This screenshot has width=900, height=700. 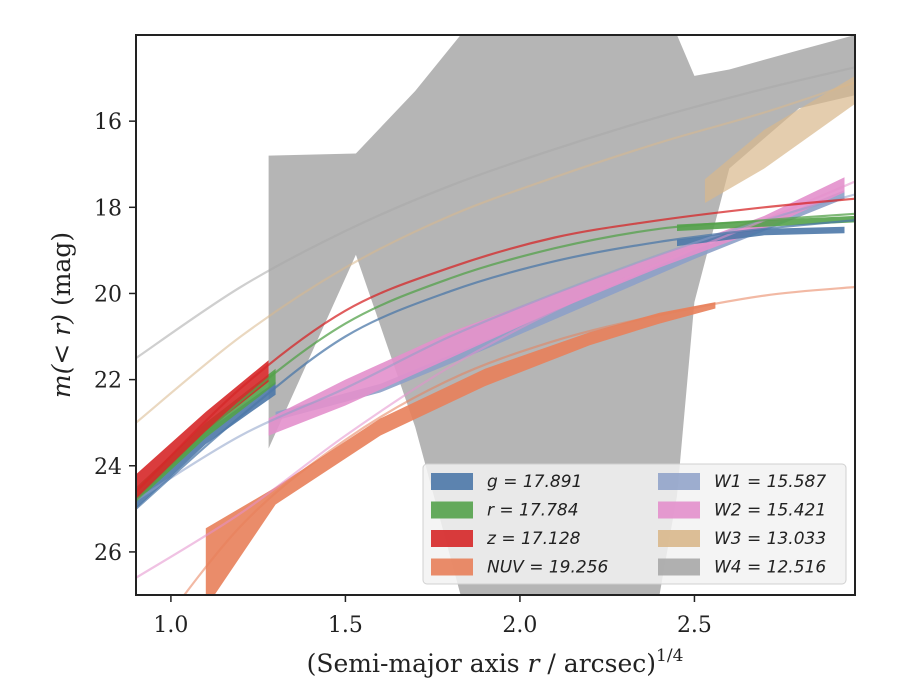 What do you see at coordinates (108, 553) in the screenshot?
I see `y-tick-label: 26` at bounding box center [108, 553].